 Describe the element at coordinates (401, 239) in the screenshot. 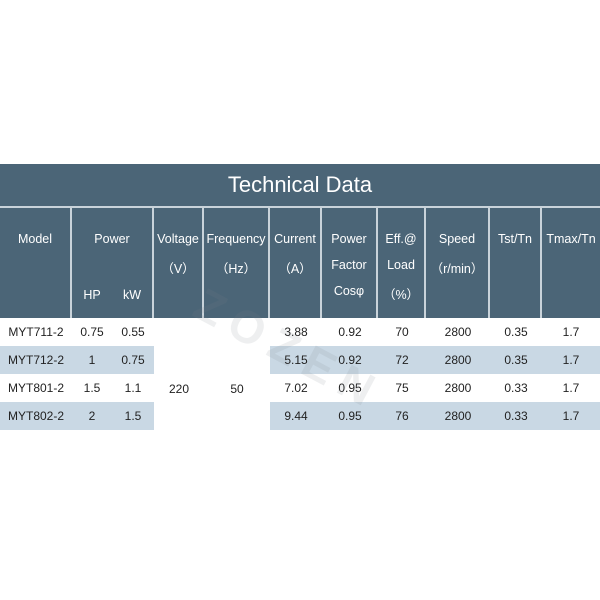

I see `header-efficiency-line1: Eff.@` at that location.